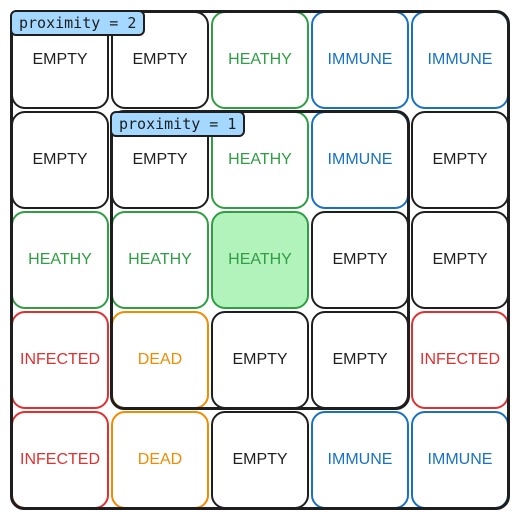 The height and width of the screenshot is (520, 520). I want to click on proximity-1-label: proximity = 1, so click(178, 124).